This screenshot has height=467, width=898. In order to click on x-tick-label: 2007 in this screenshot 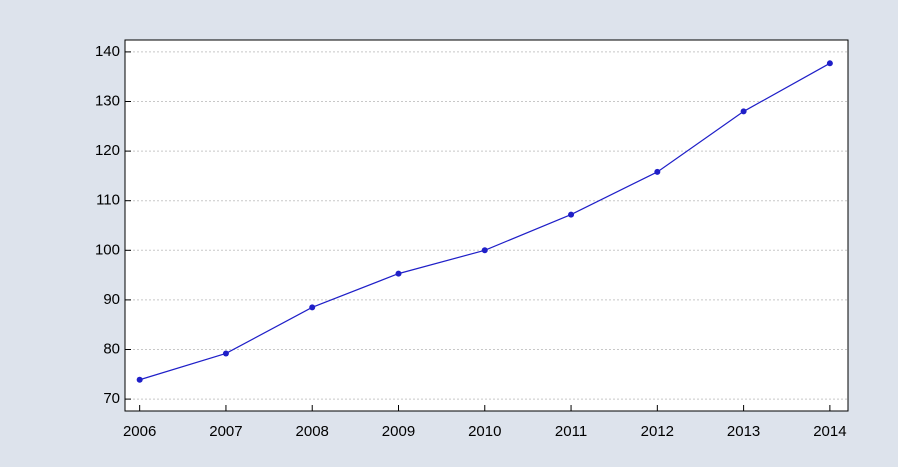, I will do `click(225, 431)`.